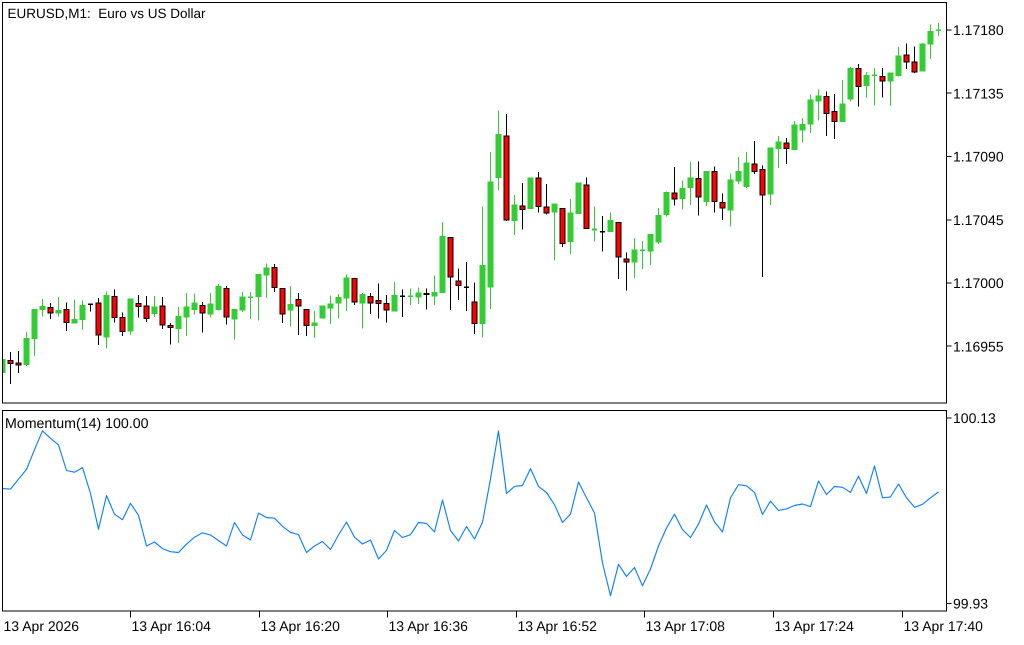 The image size is (1024, 645). Describe the element at coordinates (978, 283) in the screenshot. I see `svg-text: 1.17000` at that location.